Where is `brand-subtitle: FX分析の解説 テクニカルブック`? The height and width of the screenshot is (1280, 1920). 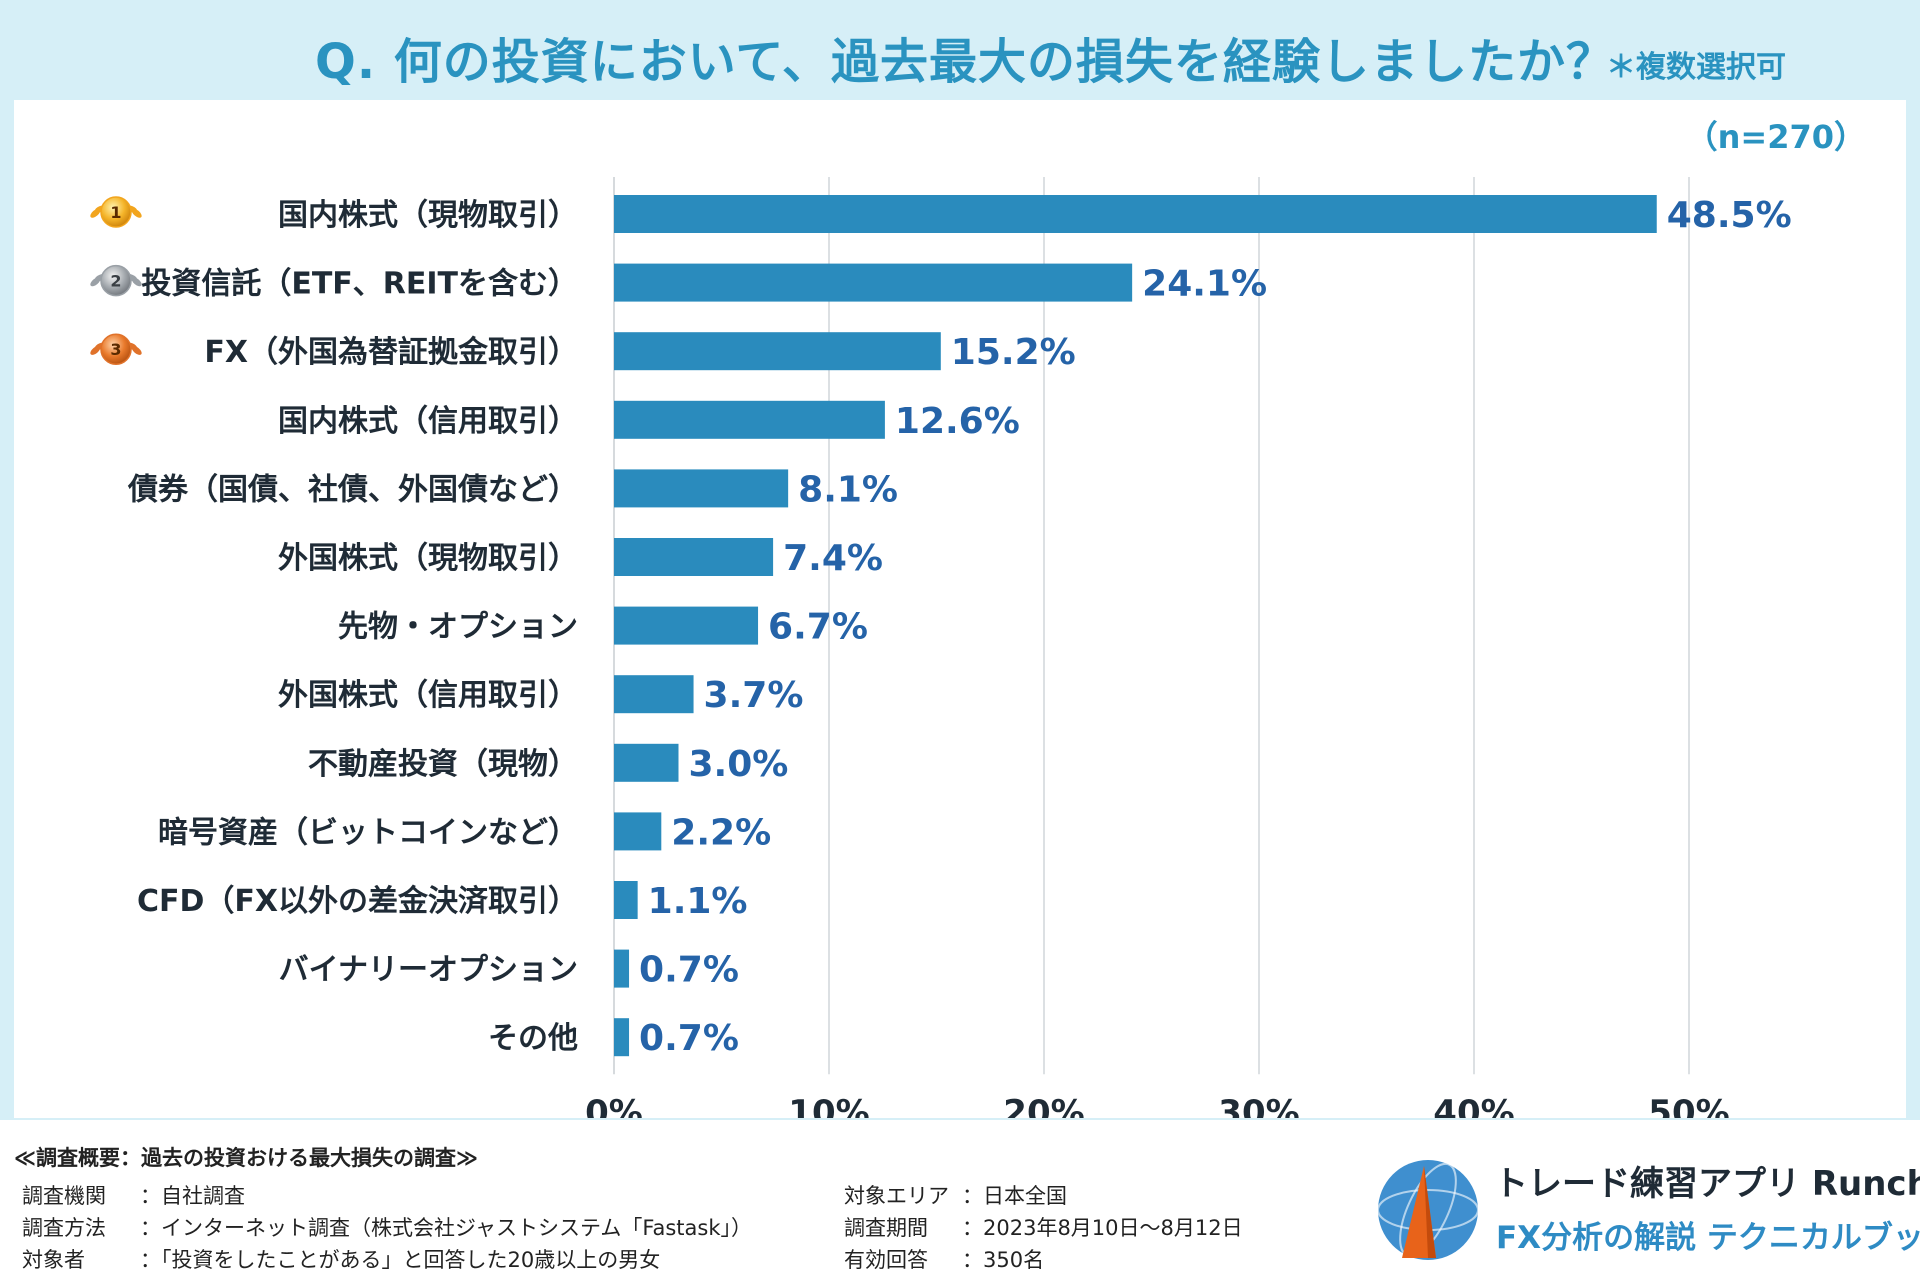 brand-subtitle: FX分析の解説 テクニカルブック is located at coordinates (1708, 1238).